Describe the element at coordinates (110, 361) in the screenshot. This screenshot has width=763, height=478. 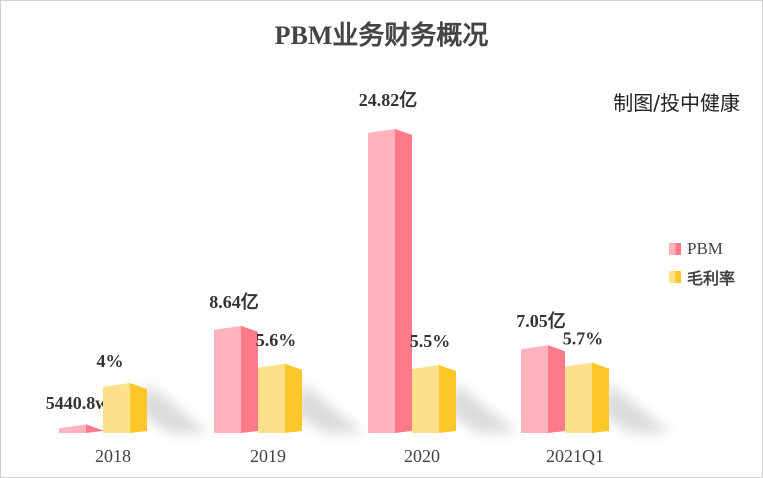
I see `data-label: 4%` at that location.